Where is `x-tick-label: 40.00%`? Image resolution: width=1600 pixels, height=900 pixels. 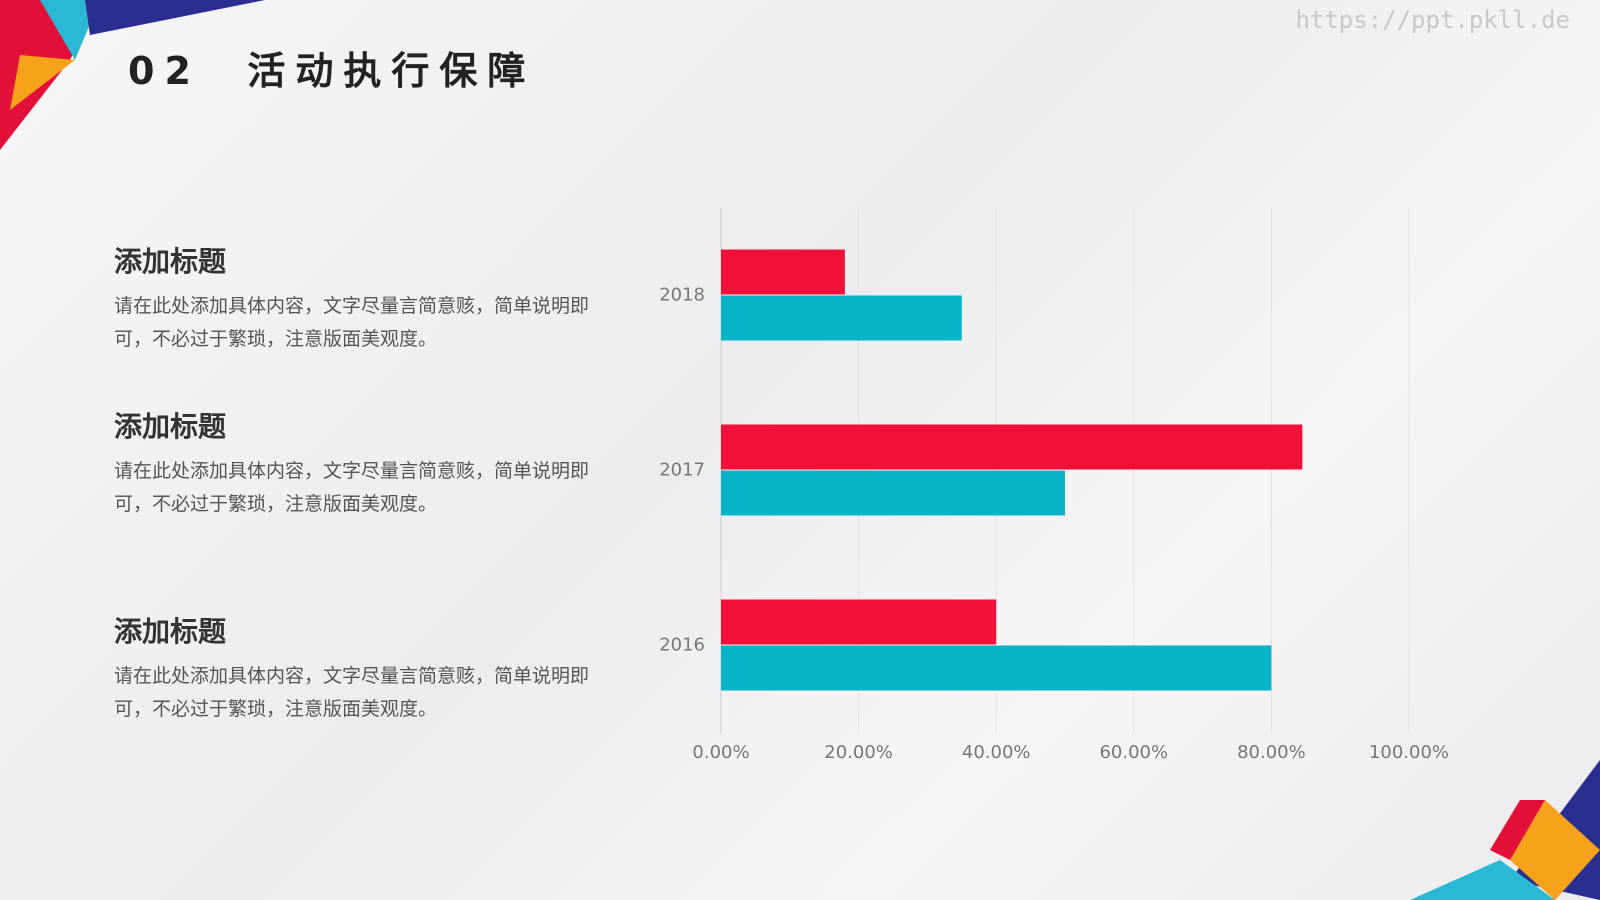
x-tick-label: 40.00% is located at coordinates (996, 752).